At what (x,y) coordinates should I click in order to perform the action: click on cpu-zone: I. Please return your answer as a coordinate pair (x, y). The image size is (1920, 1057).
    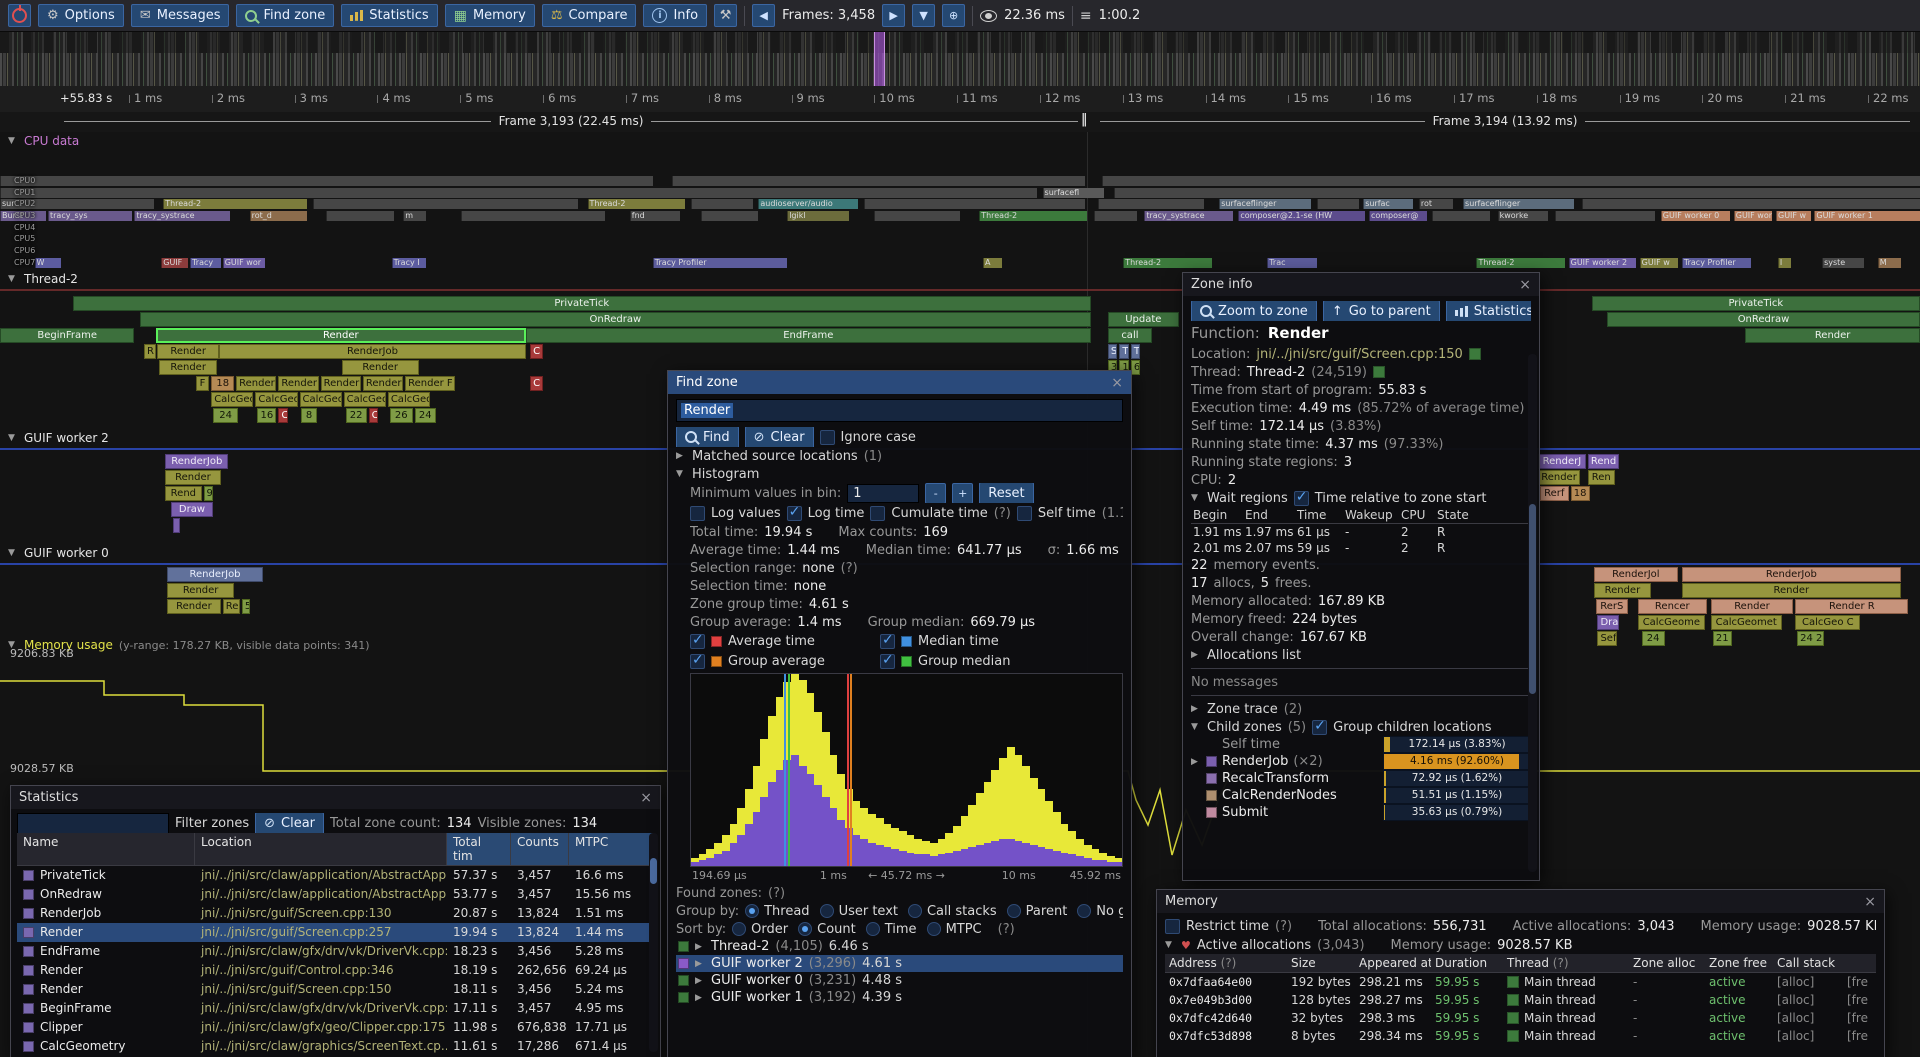
    Looking at the image, I should click on (1784, 263).